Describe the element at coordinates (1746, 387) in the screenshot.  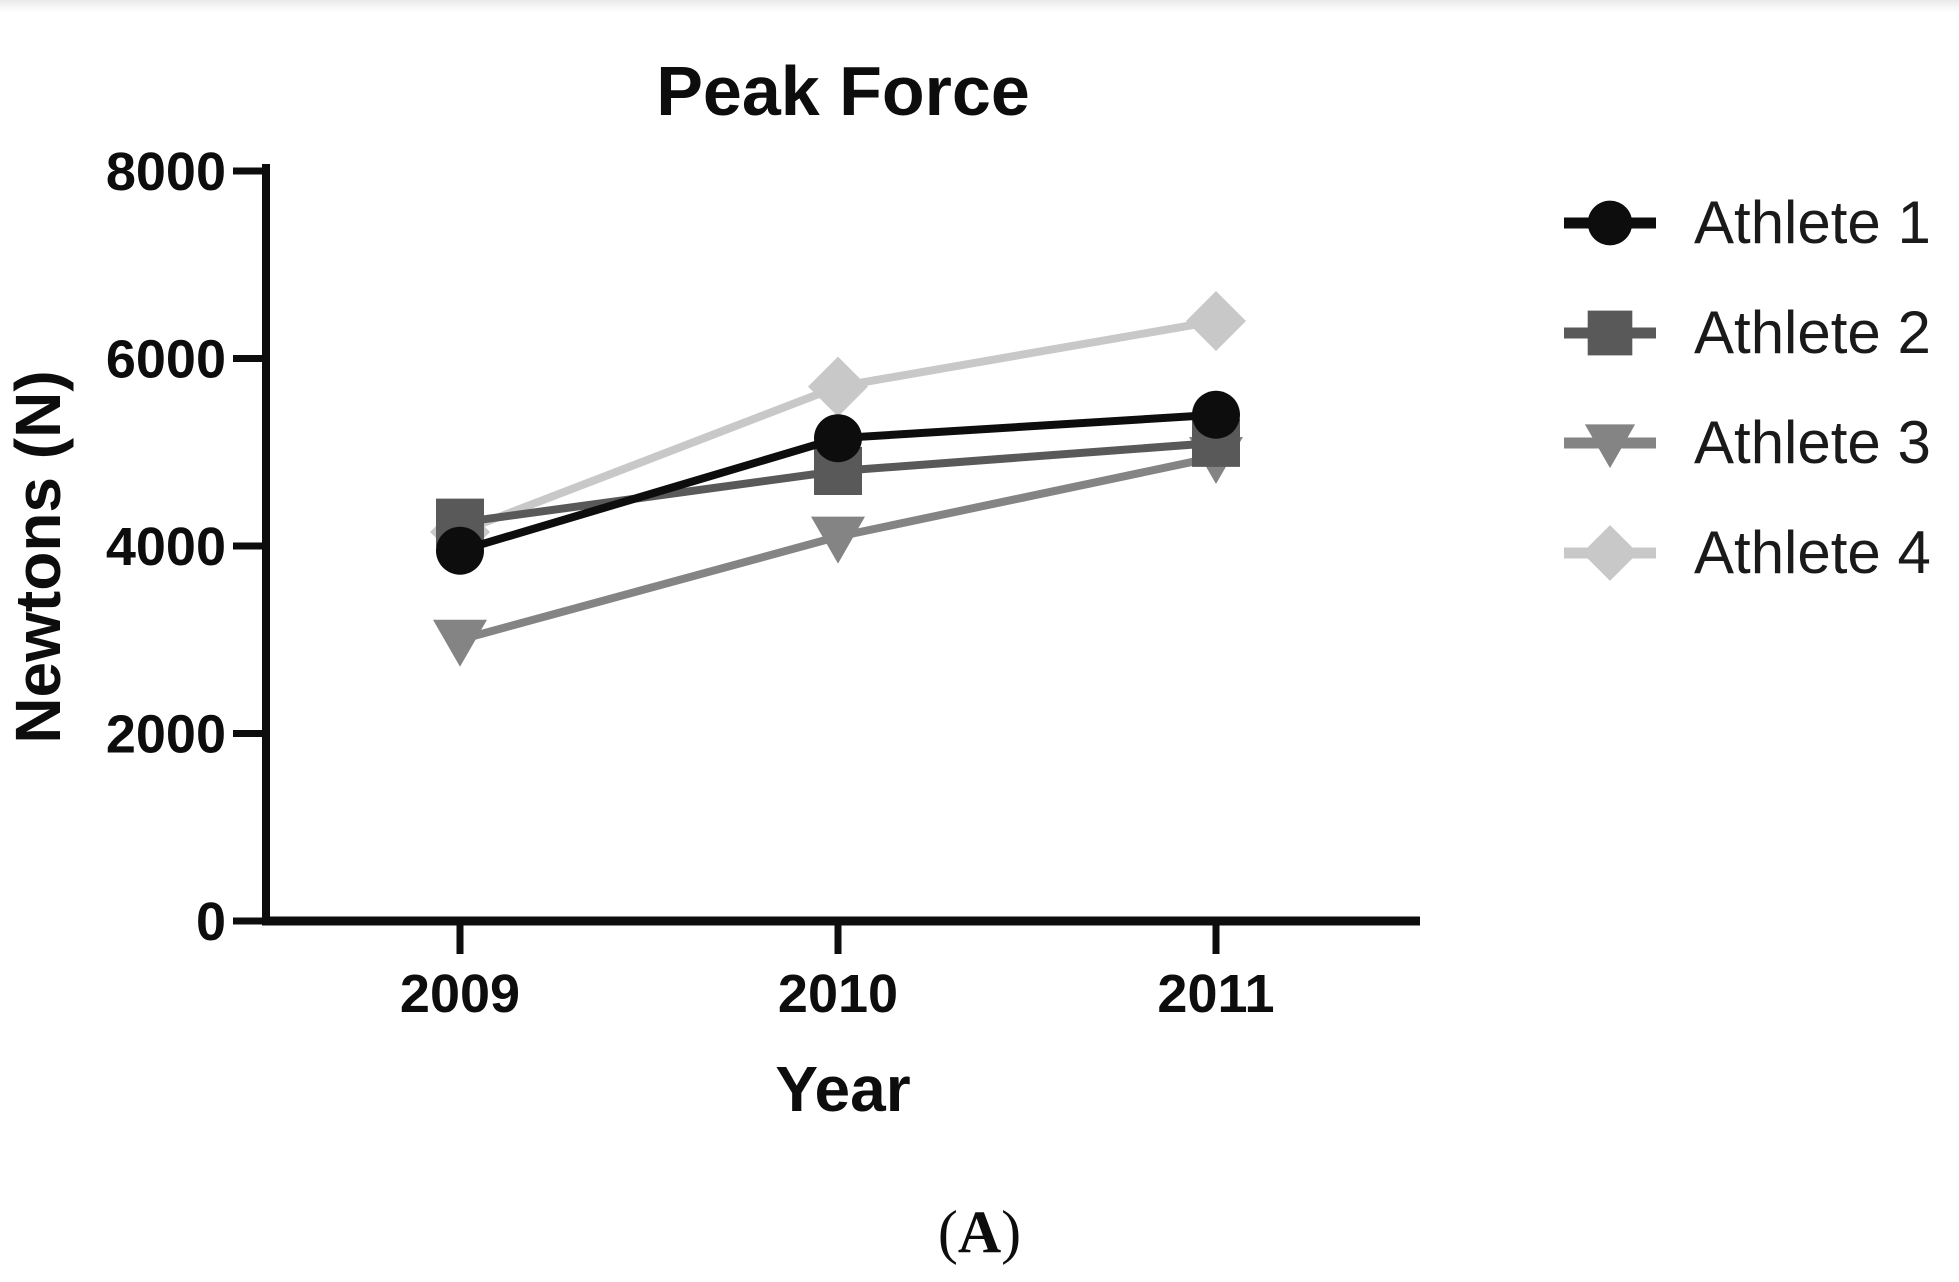
I see `legend: Athlete 1 Athlete 2 Athlete 3 Athlete 4` at that location.